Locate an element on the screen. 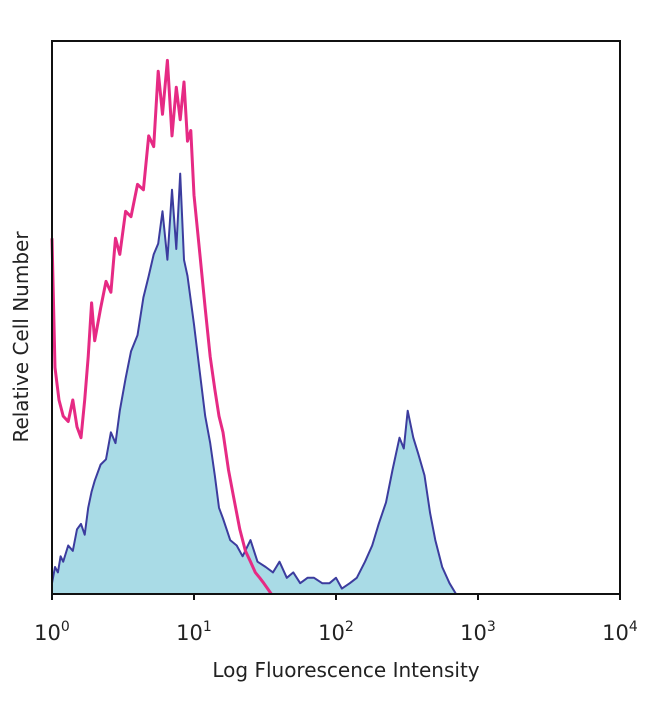 This screenshot has width=650, height=704. x-axis-ticks: 100 101 102 103 104 is located at coordinates (336, 619).